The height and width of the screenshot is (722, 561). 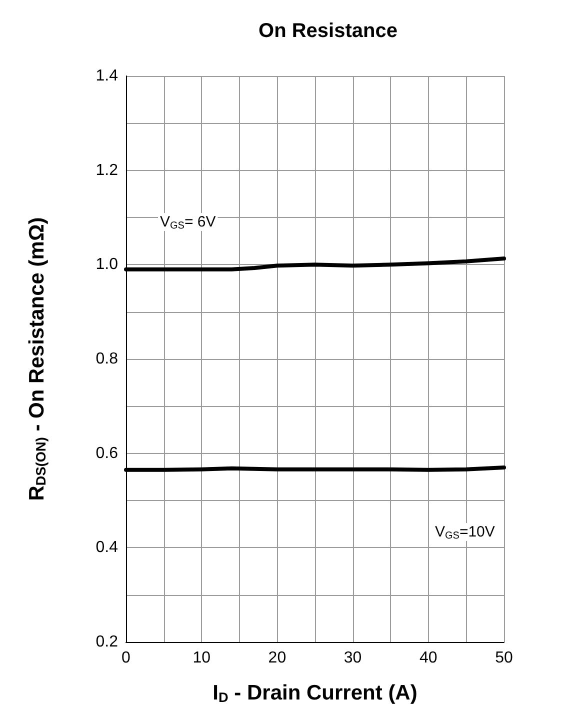 I want to click on y-axis-title: RDS(ON) - On Resistance (mΩ), so click(x=36, y=359).